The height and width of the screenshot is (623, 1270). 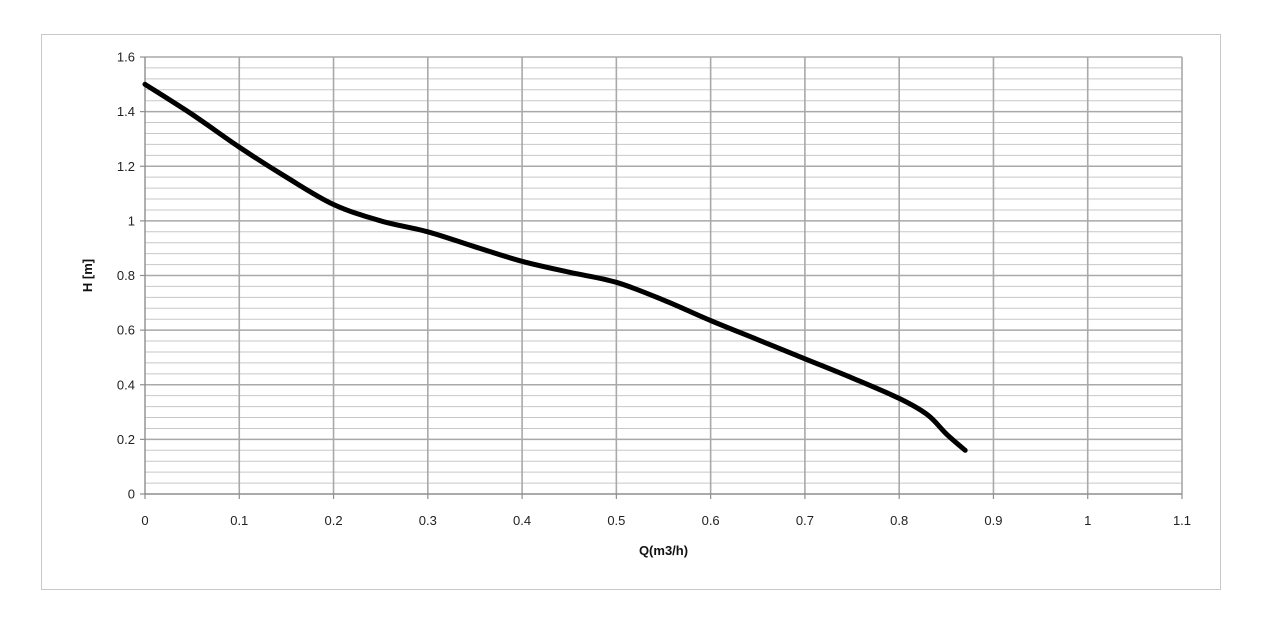 What do you see at coordinates (126, 384) in the screenshot?
I see `y-tick-label: 0.4` at bounding box center [126, 384].